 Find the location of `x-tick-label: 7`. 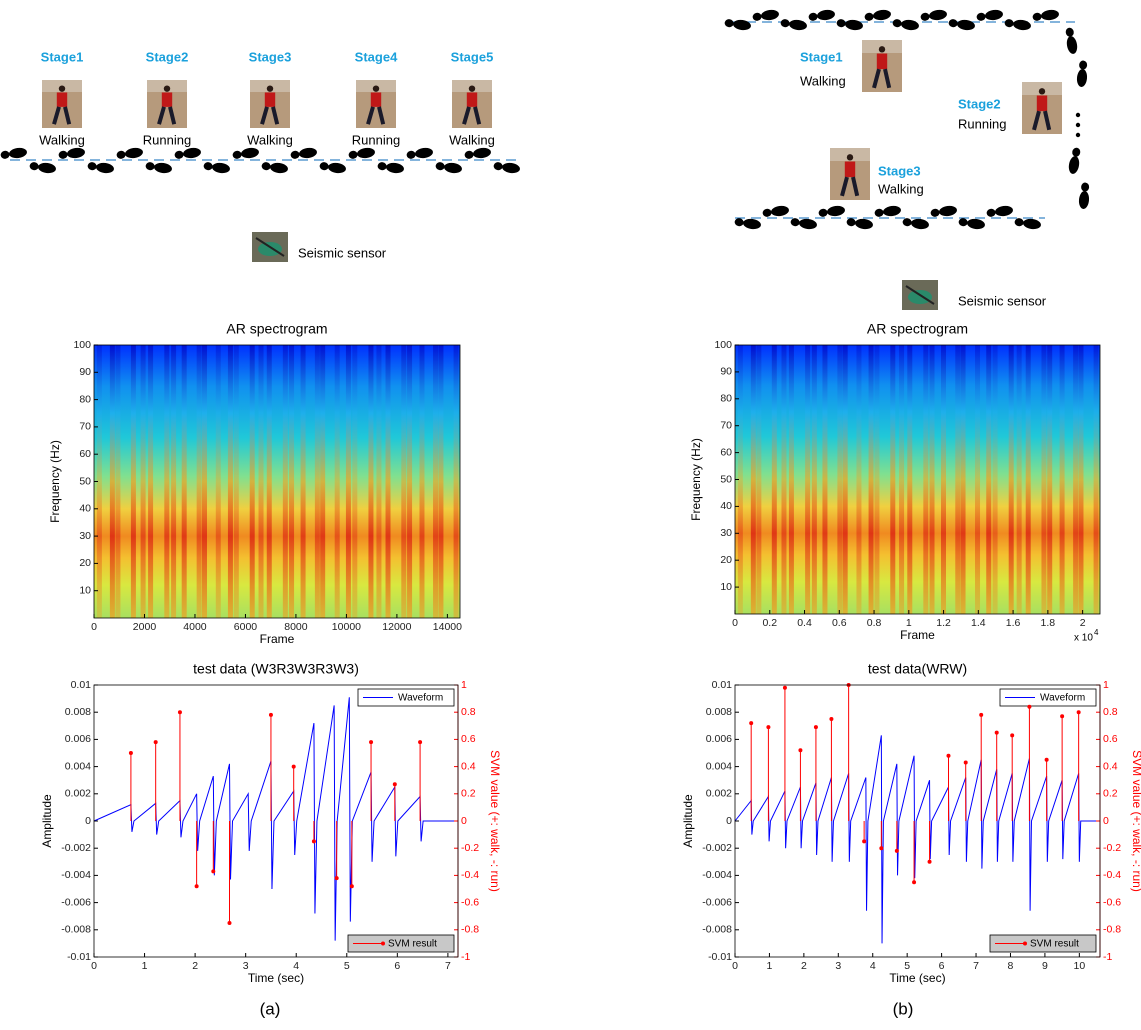

x-tick-label: 7 is located at coordinates (448, 966).